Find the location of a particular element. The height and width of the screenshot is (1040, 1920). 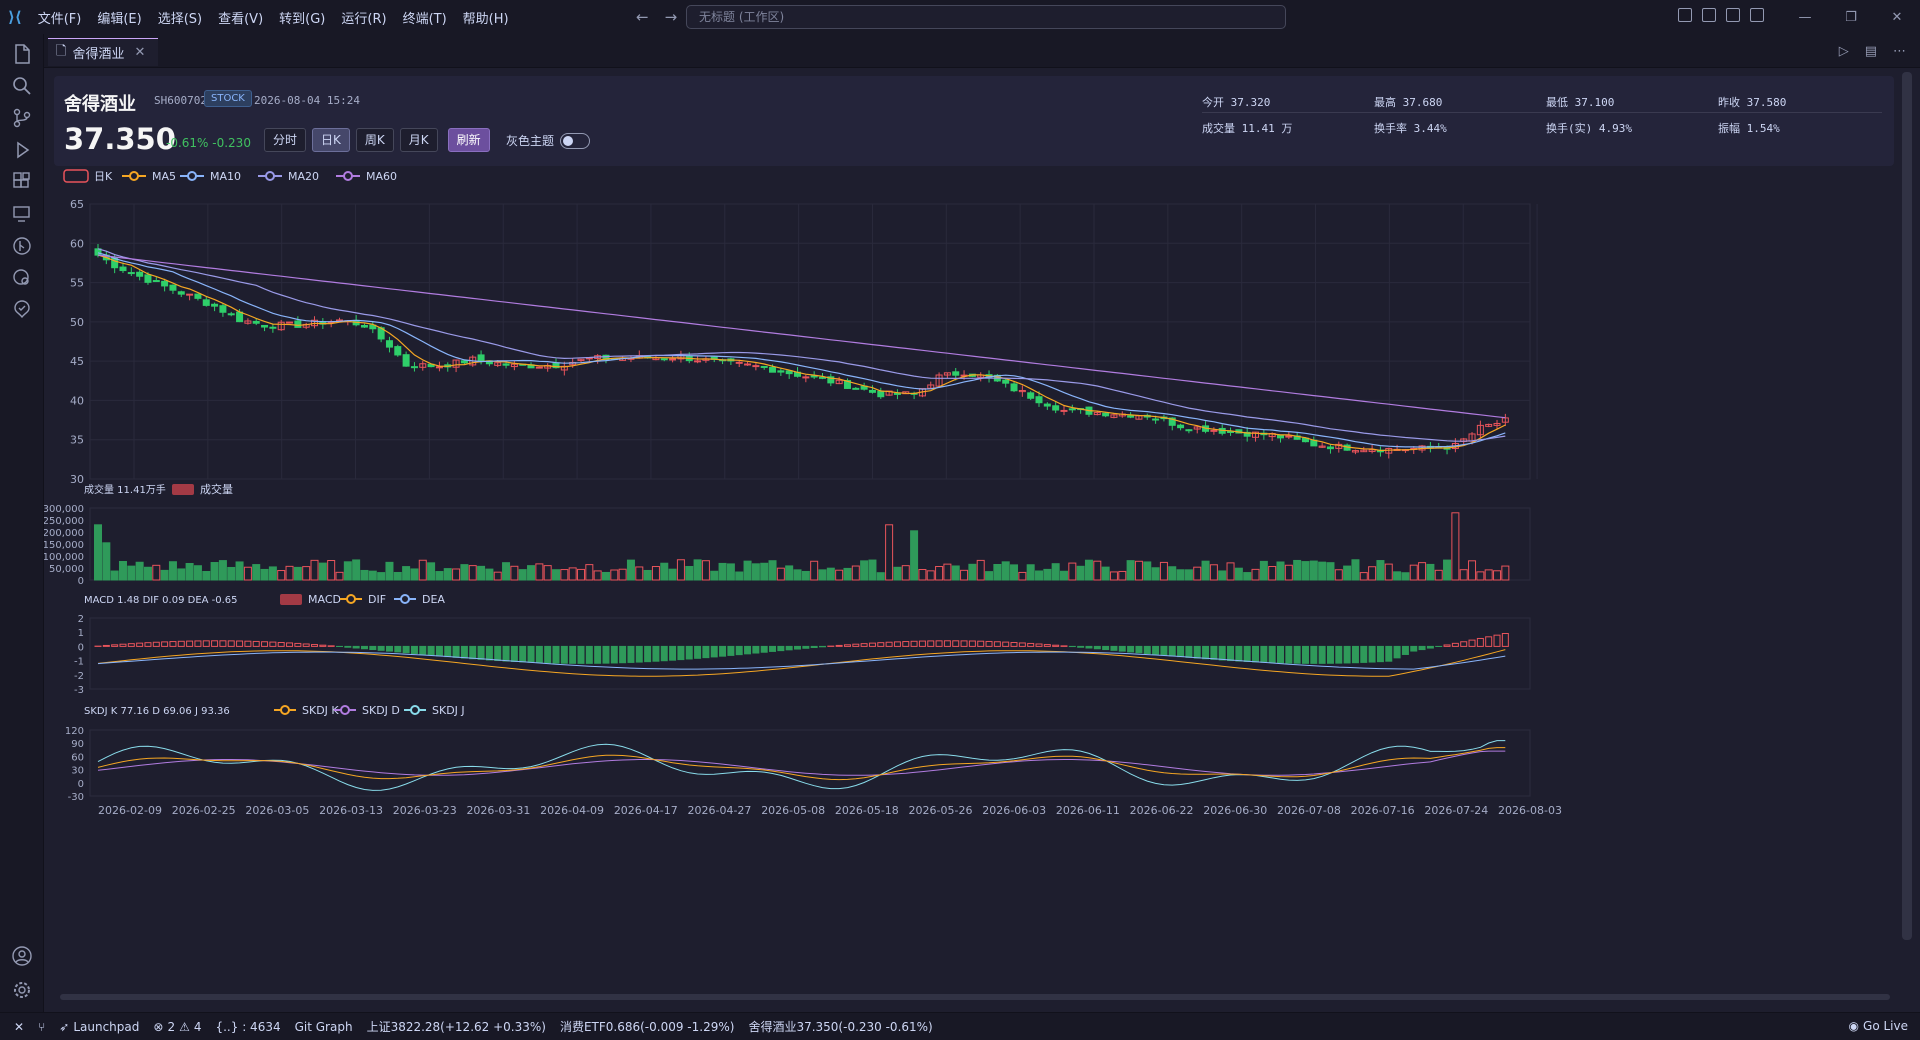

extensions-icon is located at coordinates (22, 182).